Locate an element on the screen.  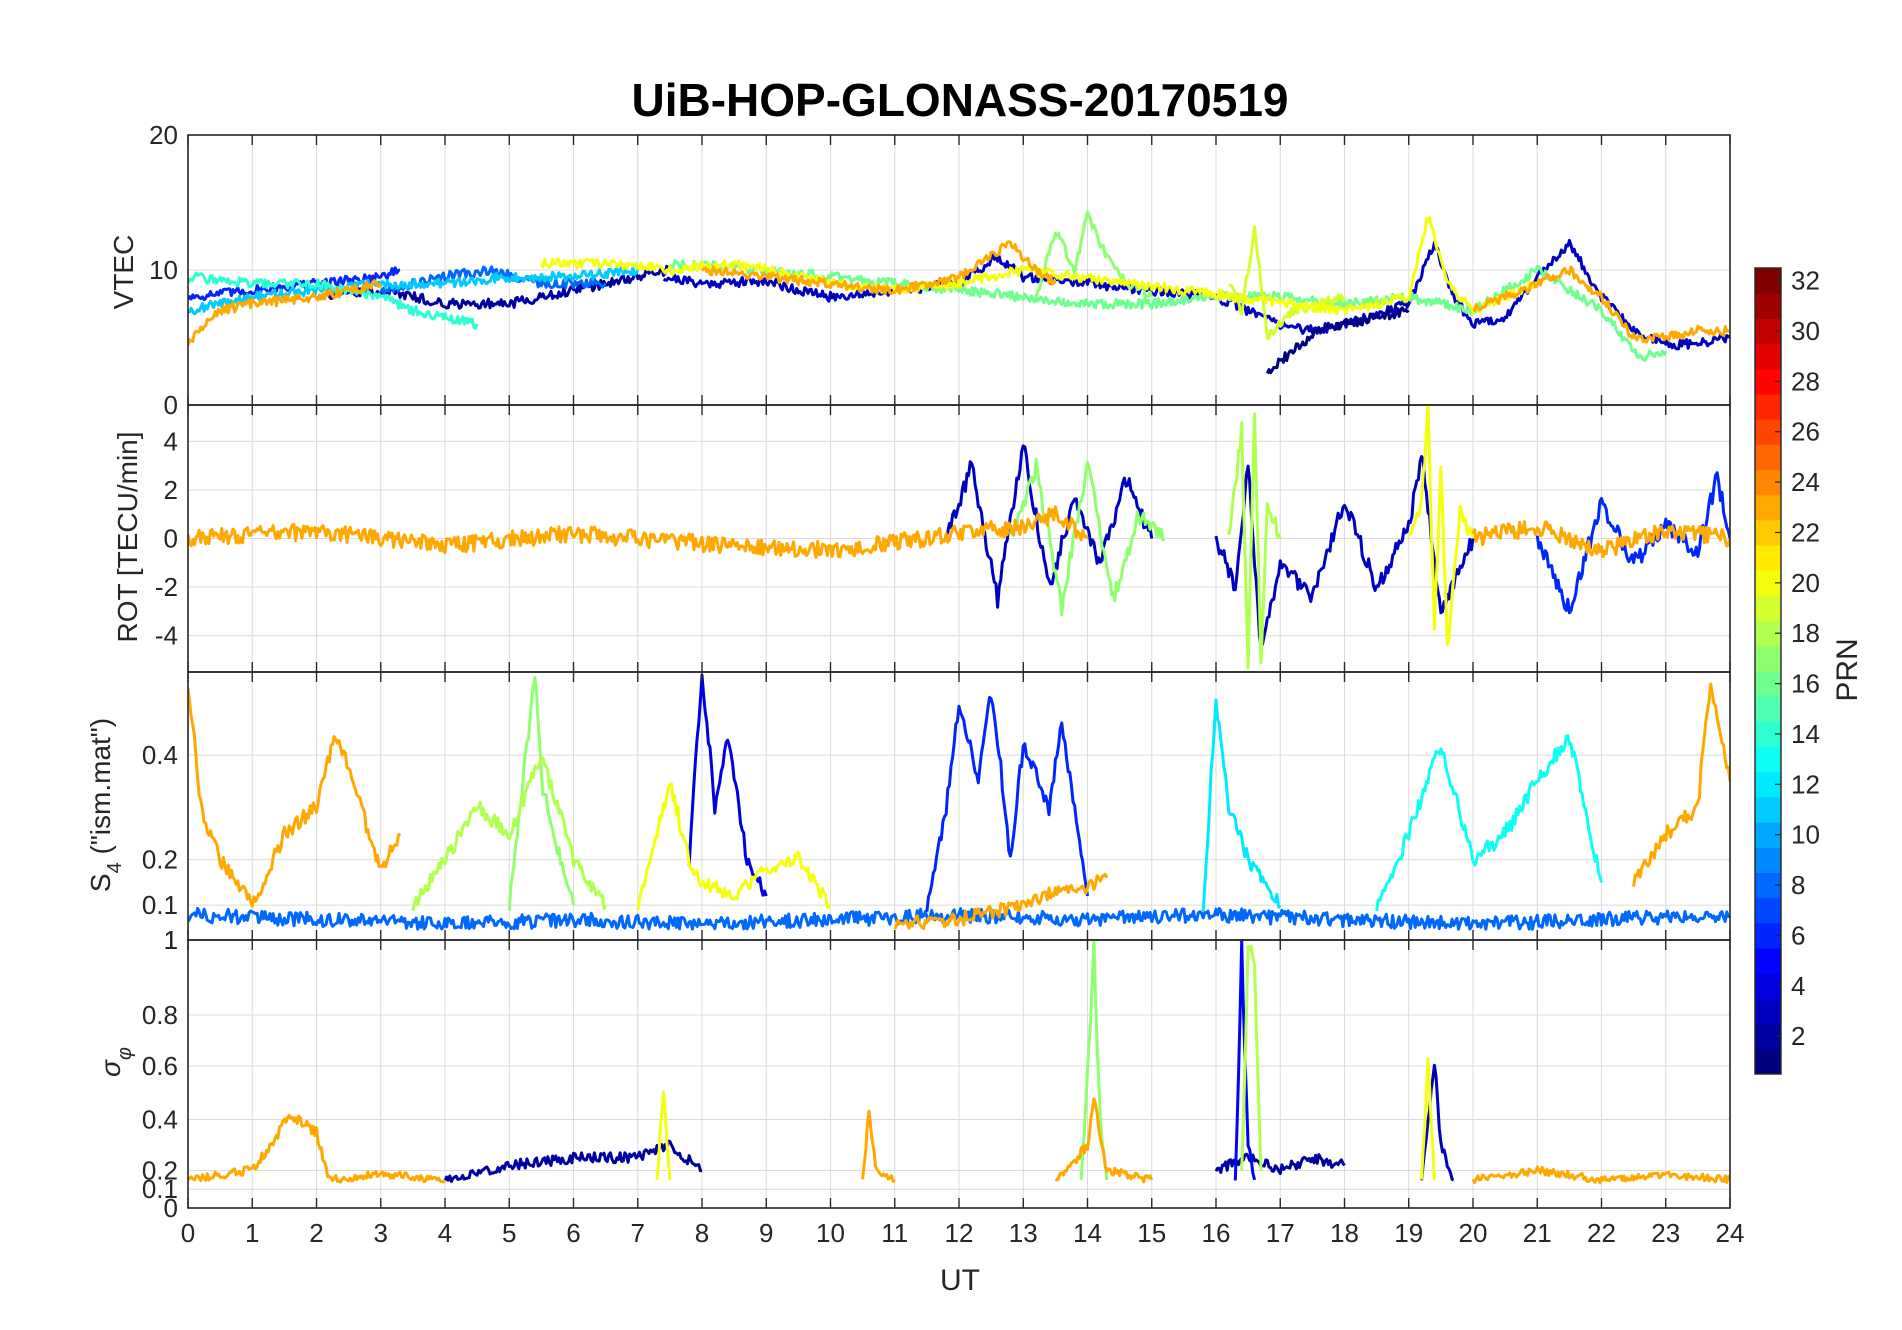
colorbar-tick-label: 6 is located at coordinates (1798, 935).